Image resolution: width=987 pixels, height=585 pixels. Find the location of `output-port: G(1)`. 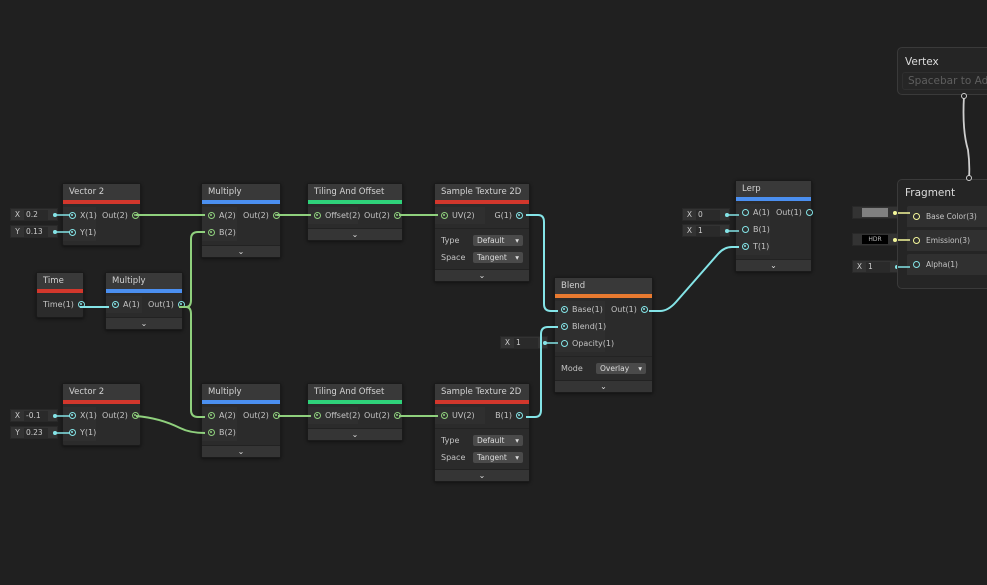

output-port: G(1) is located at coordinates (508, 215).